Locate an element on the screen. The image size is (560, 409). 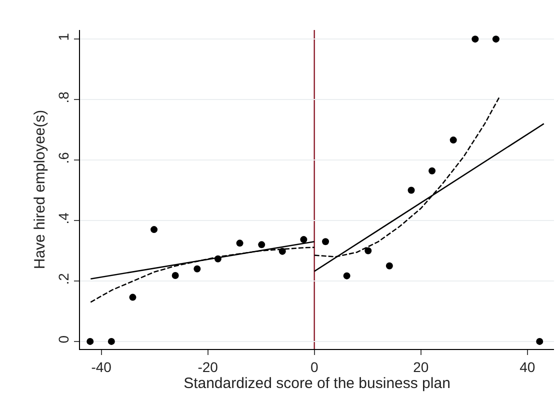
y-tick-label: .8 is located at coordinates (63, 97).